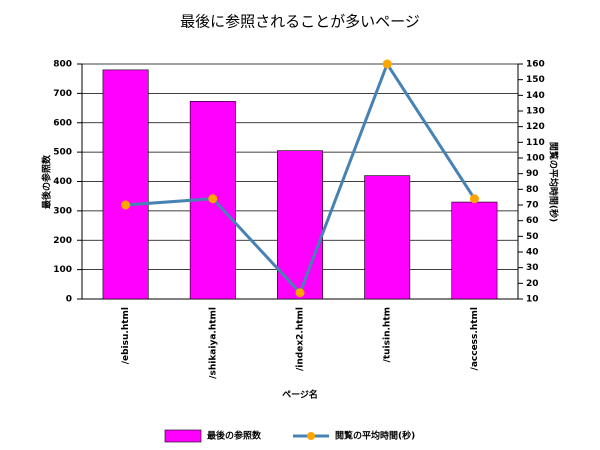  What do you see at coordinates (532, 221) in the screenshot?
I see `y2-tick-label: 60` at bounding box center [532, 221].